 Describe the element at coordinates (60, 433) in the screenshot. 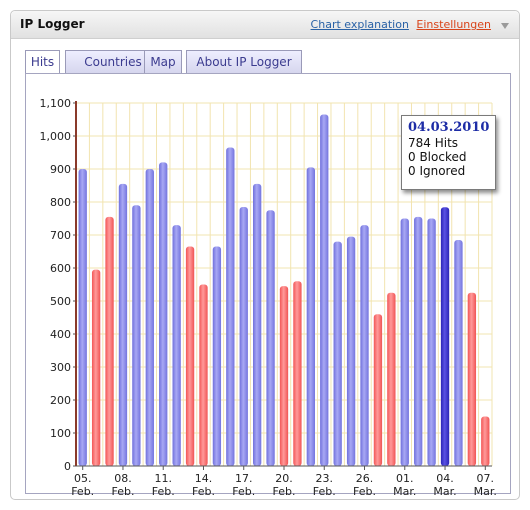

I see `y-tick-label: 100` at that location.